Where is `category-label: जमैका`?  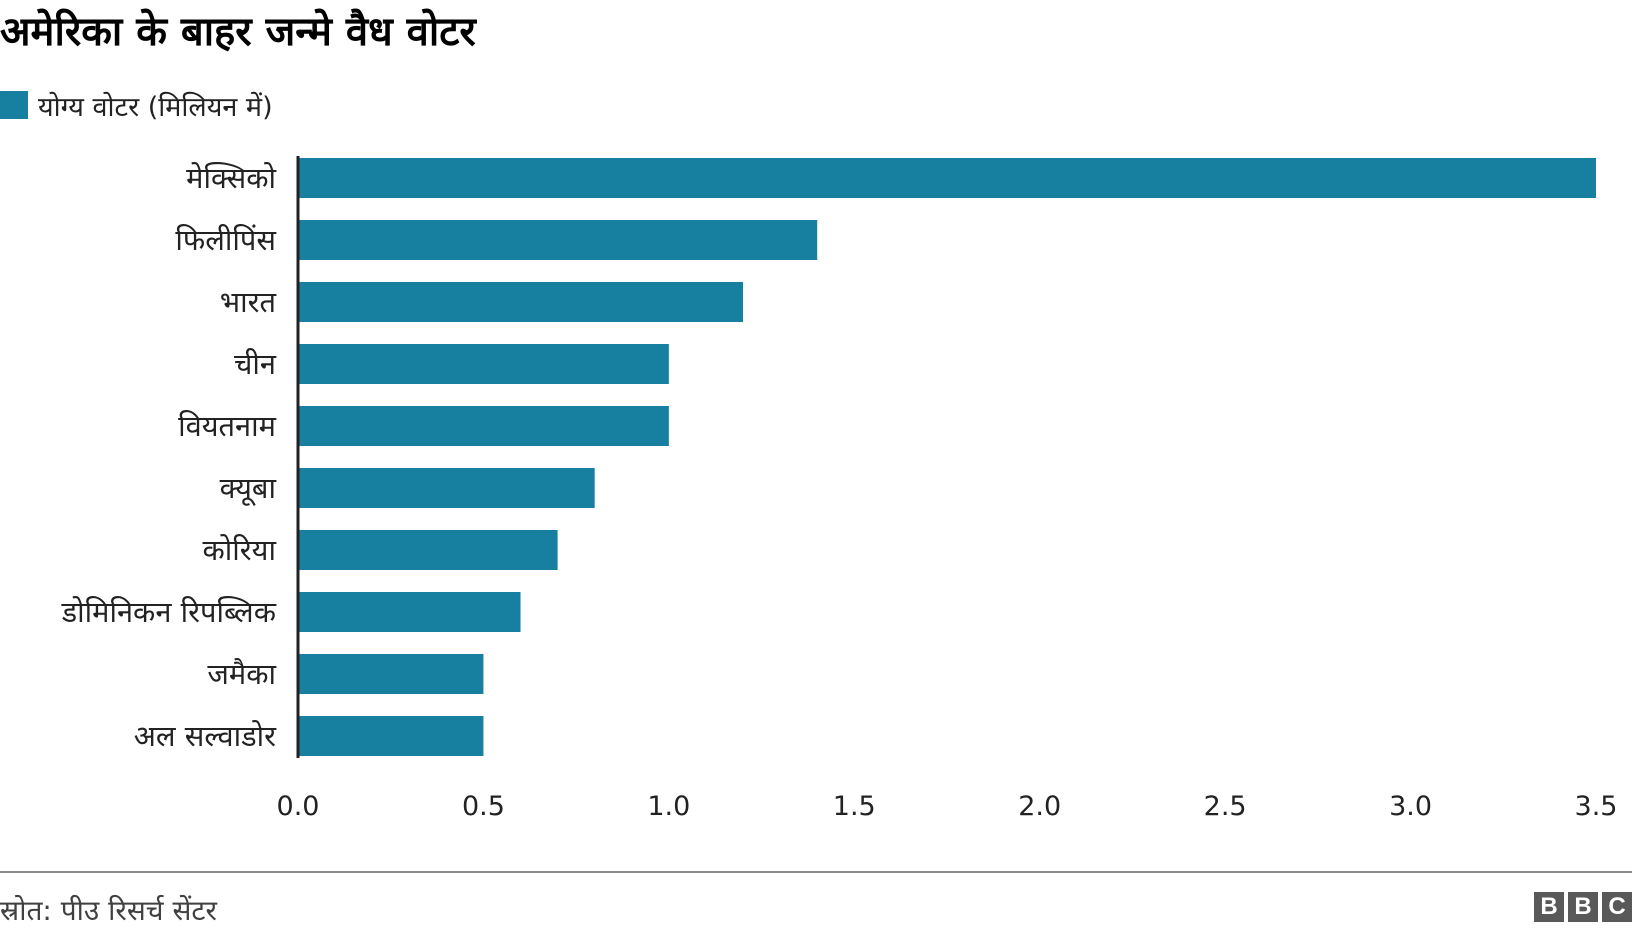
category-label: जमैका is located at coordinates (241, 674).